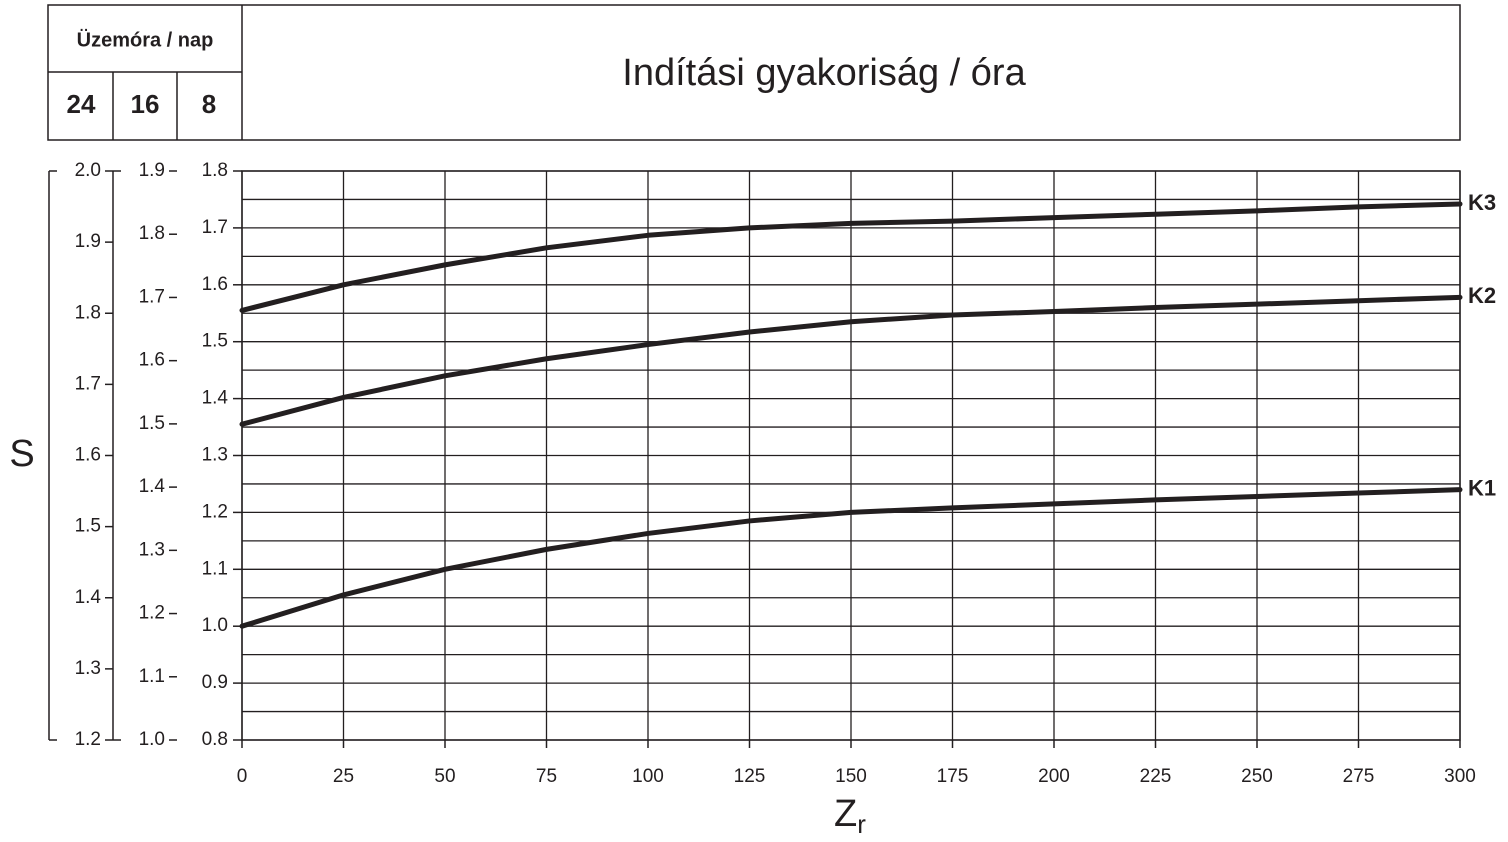 The height and width of the screenshot is (842, 1508). I want to click on y-axis-label: S, so click(21, 454).